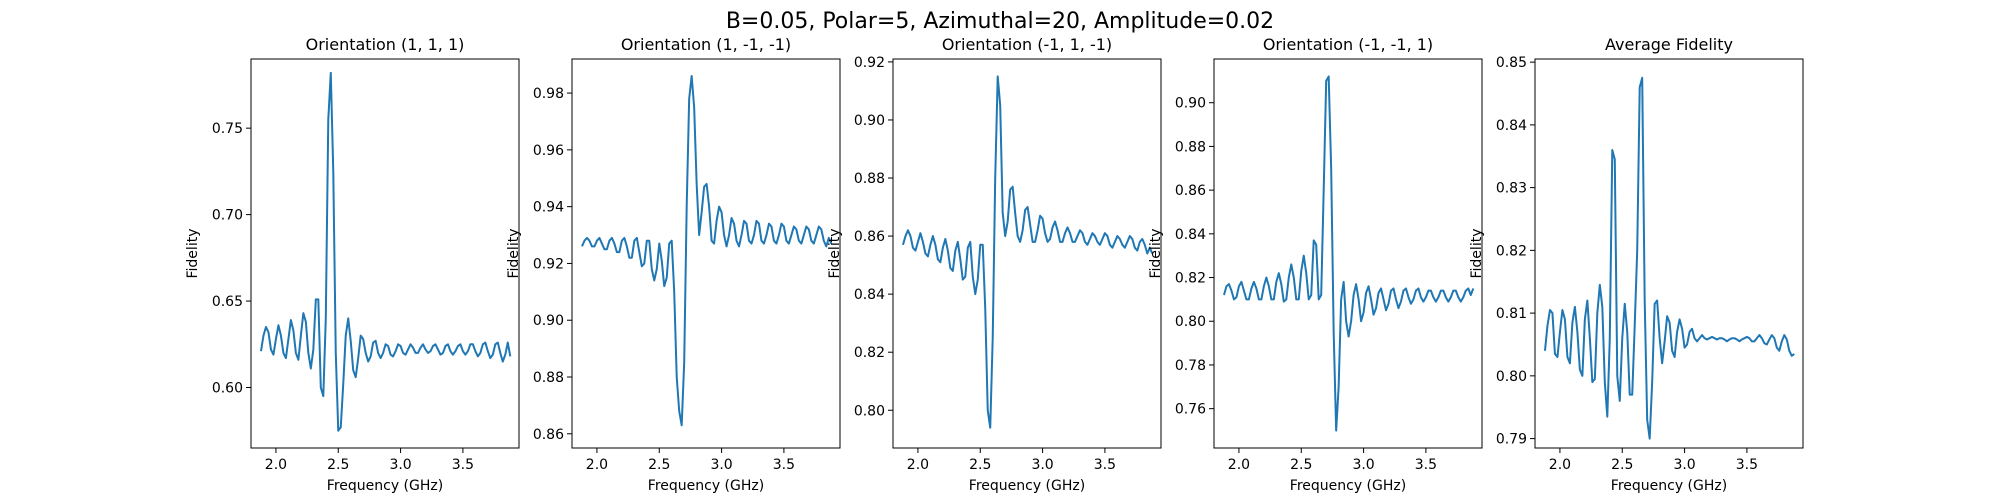 Image resolution: width=2000 pixels, height=500 pixels. I want to click on subplot-title: Average Fidelity, so click(1669, 44).